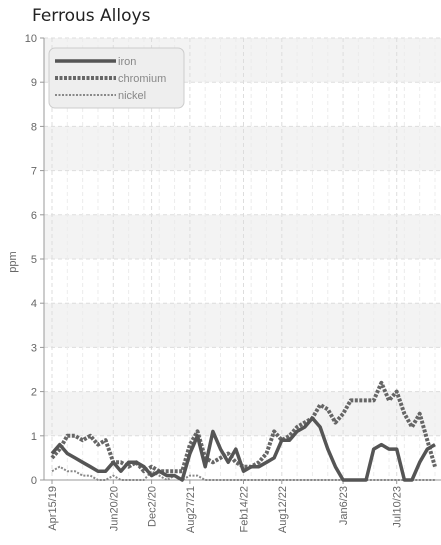 Image resolution: width=441 pixels, height=545 pixels. I want to click on legend-label-nickel: nickel, so click(132, 96).